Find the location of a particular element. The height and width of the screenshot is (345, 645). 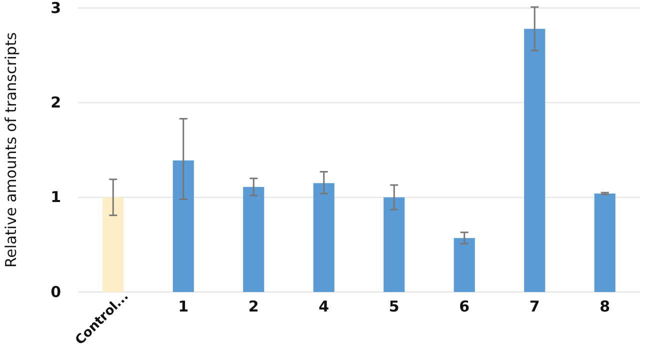

y-tick-label: 2 is located at coordinates (55, 102).